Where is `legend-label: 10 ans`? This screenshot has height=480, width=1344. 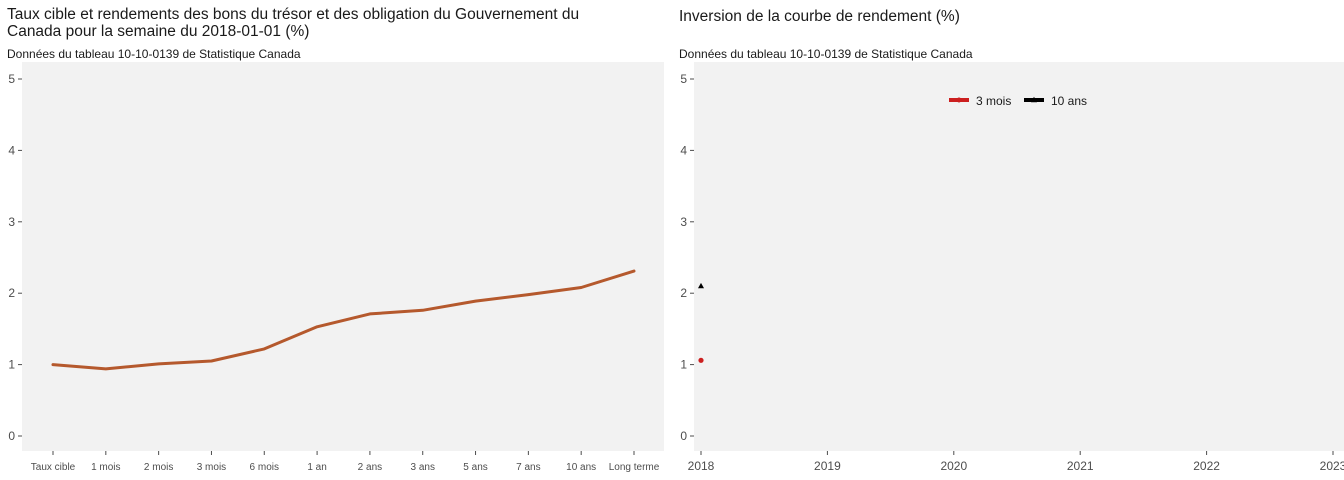
legend-label: 10 ans is located at coordinates (1069, 101).